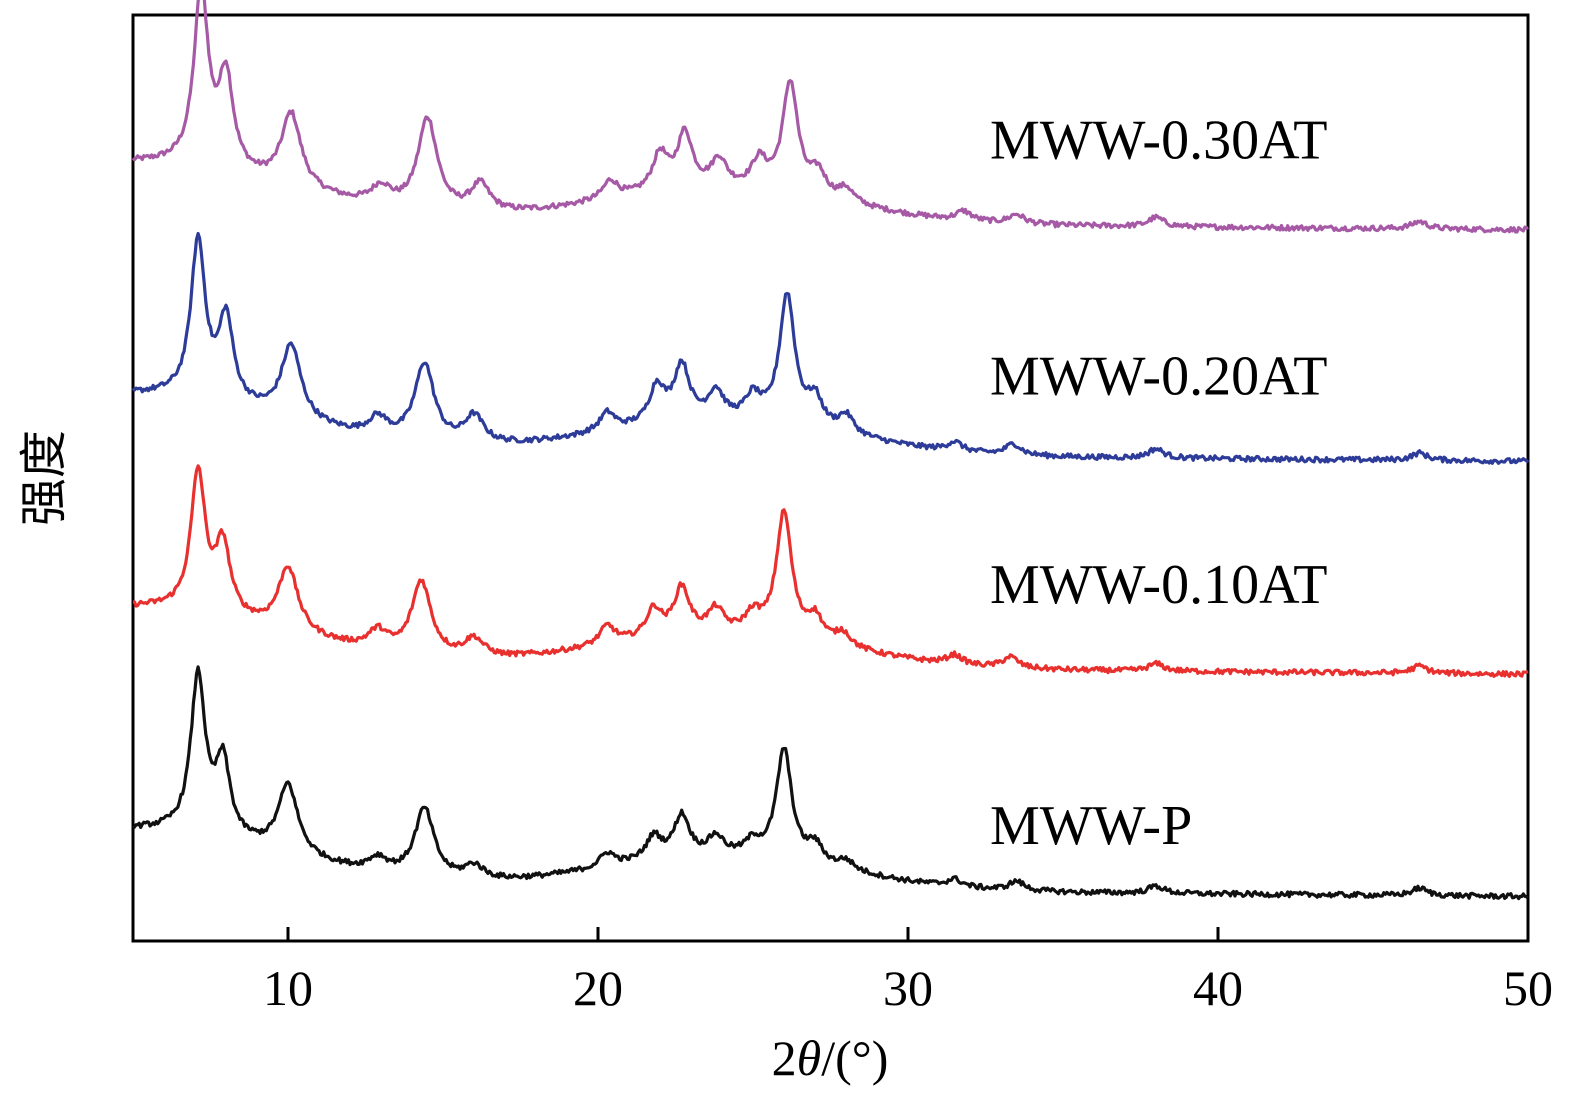  I want to click on x-axis-title: 2θ/(°), so click(830, 1058).